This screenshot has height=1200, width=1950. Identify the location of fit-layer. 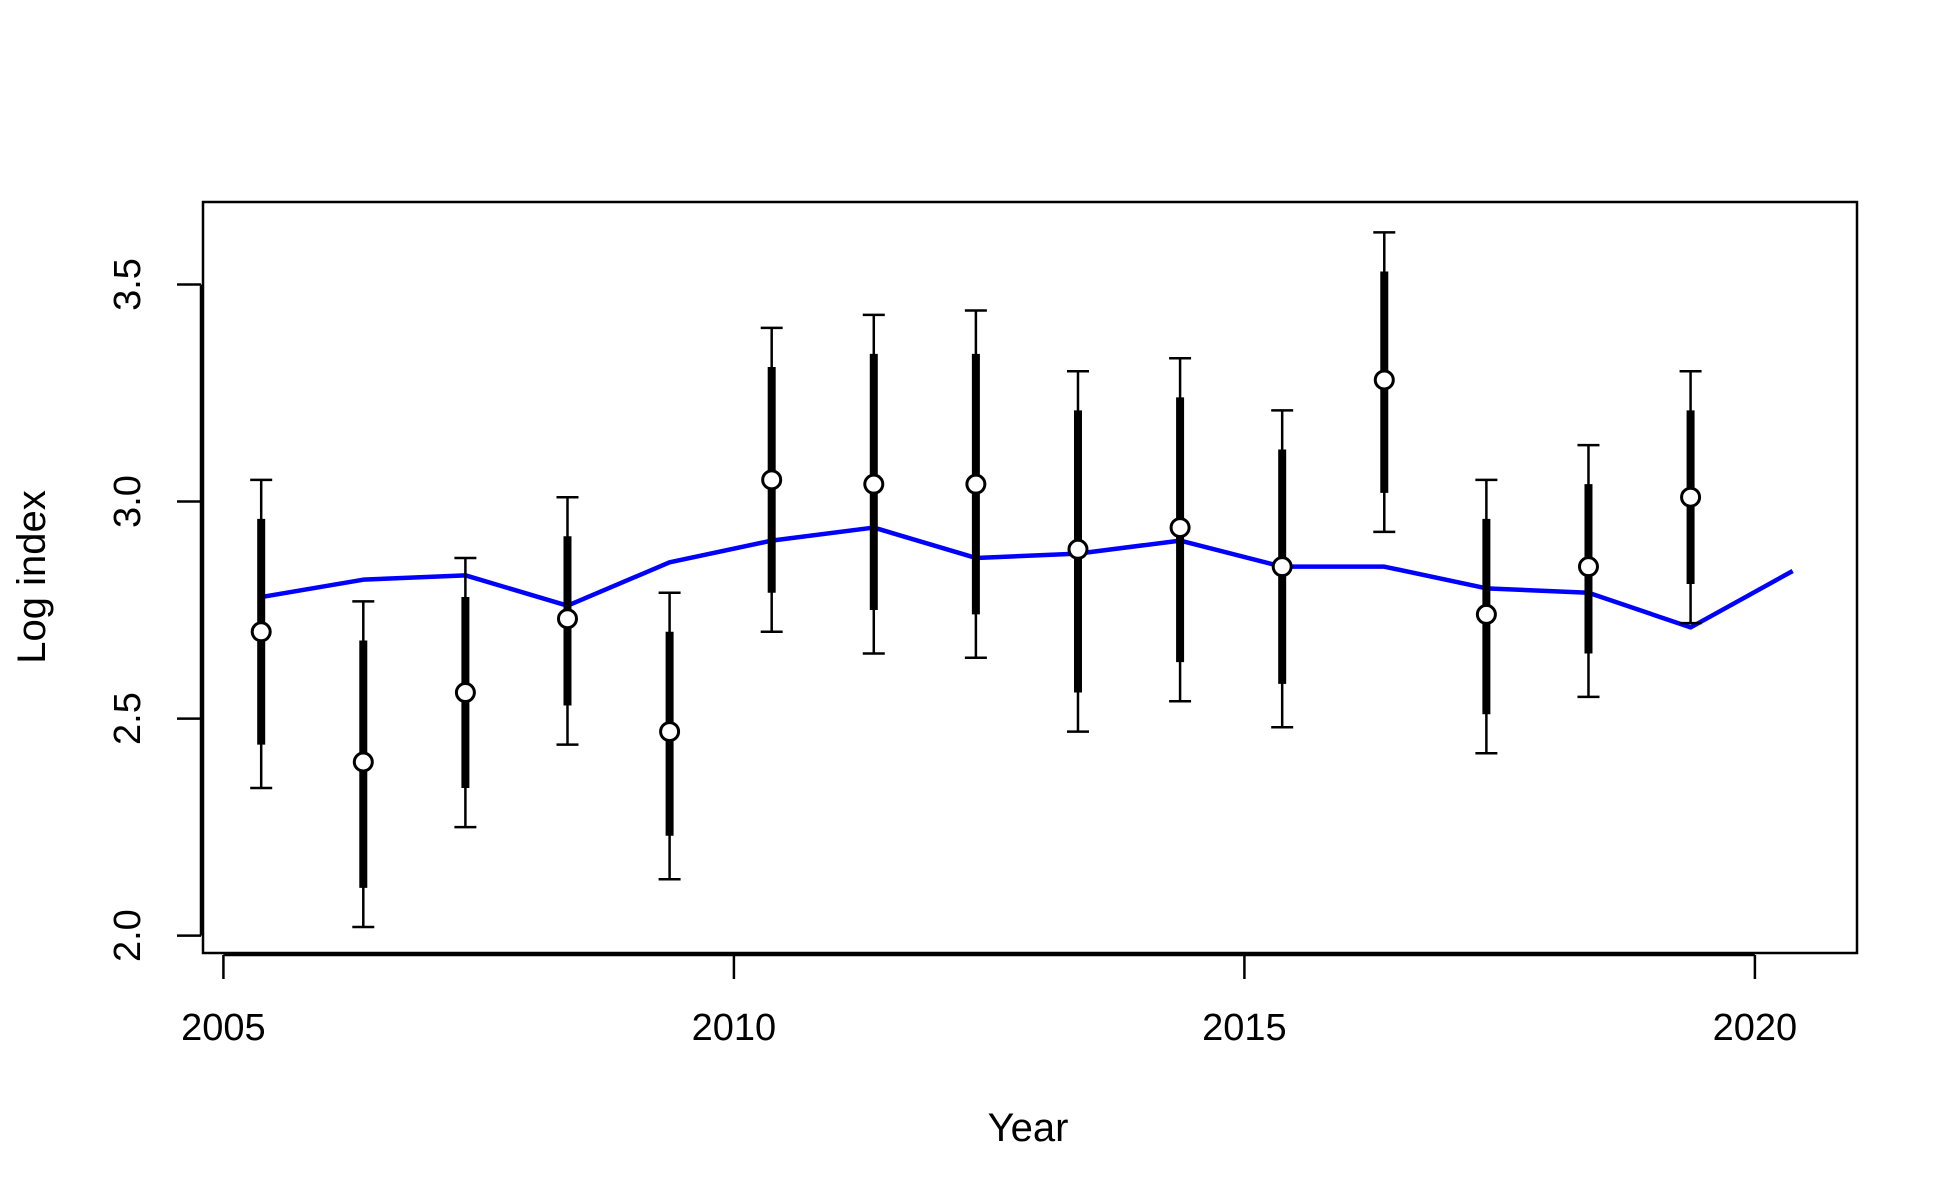
(1027, 577).